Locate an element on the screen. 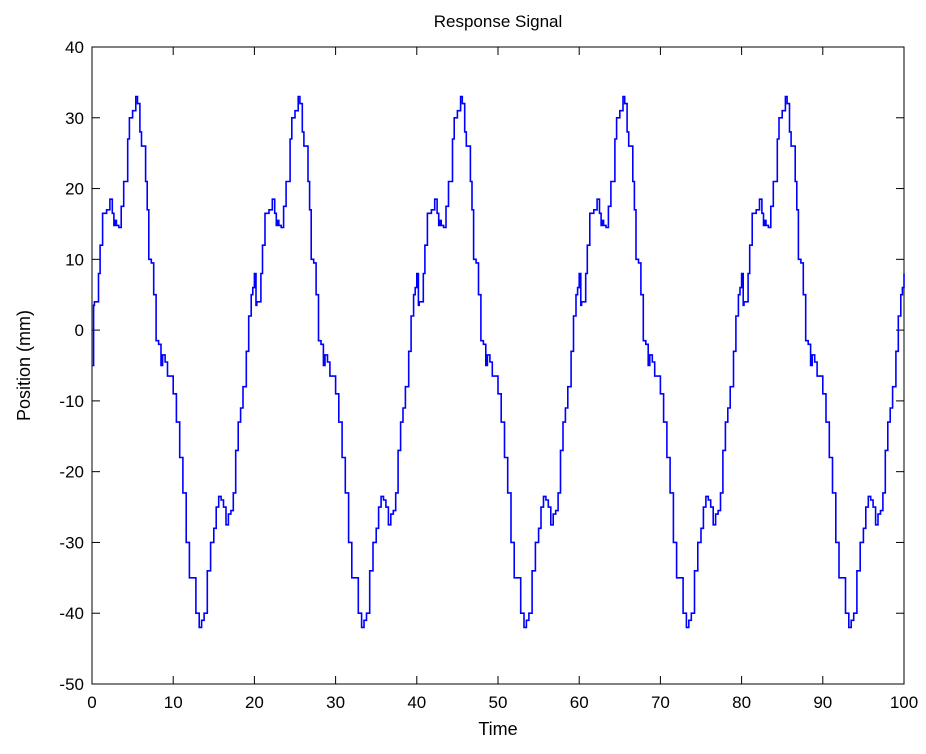 The width and height of the screenshot is (926, 754). y-tick-label: 0 is located at coordinates (79, 330).